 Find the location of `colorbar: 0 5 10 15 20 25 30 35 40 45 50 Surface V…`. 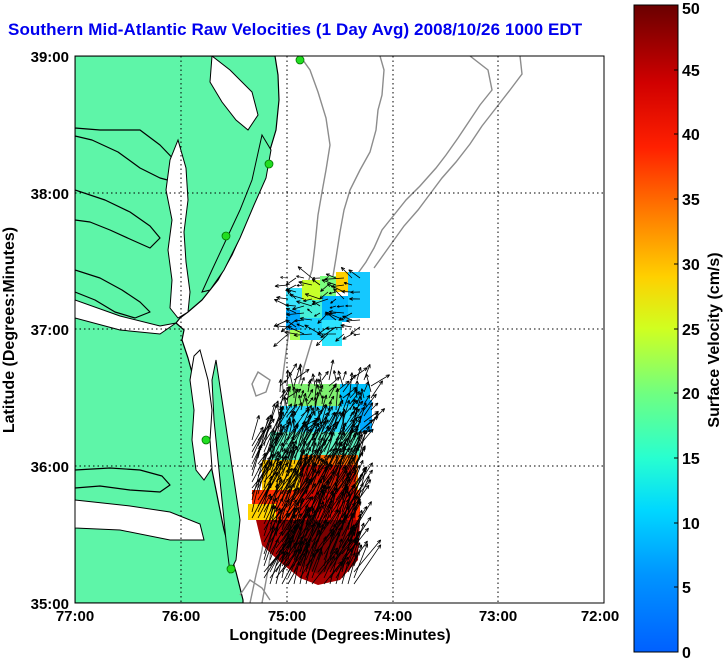

colorbar: 0 5 10 15 20 25 30 35 40 45 50 Surface V… is located at coordinates (678, 330).